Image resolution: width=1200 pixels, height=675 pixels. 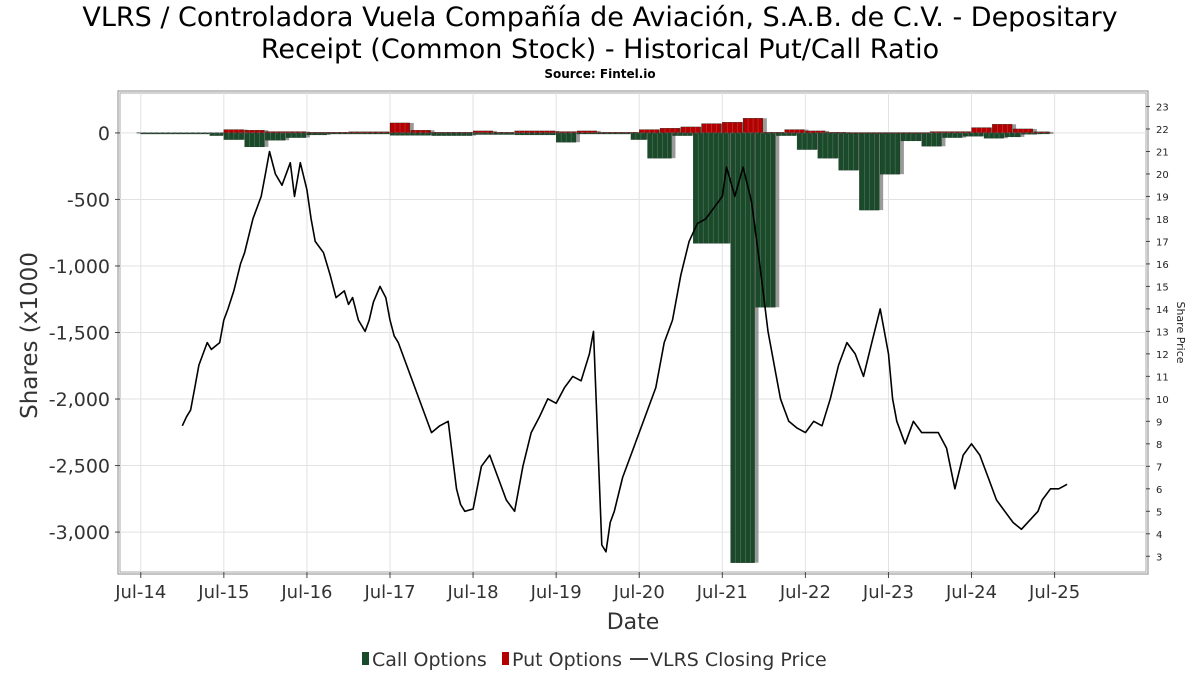 What do you see at coordinates (1159, 490) in the screenshot?
I see `y2-tick-label: 6` at bounding box center [1159, 490].